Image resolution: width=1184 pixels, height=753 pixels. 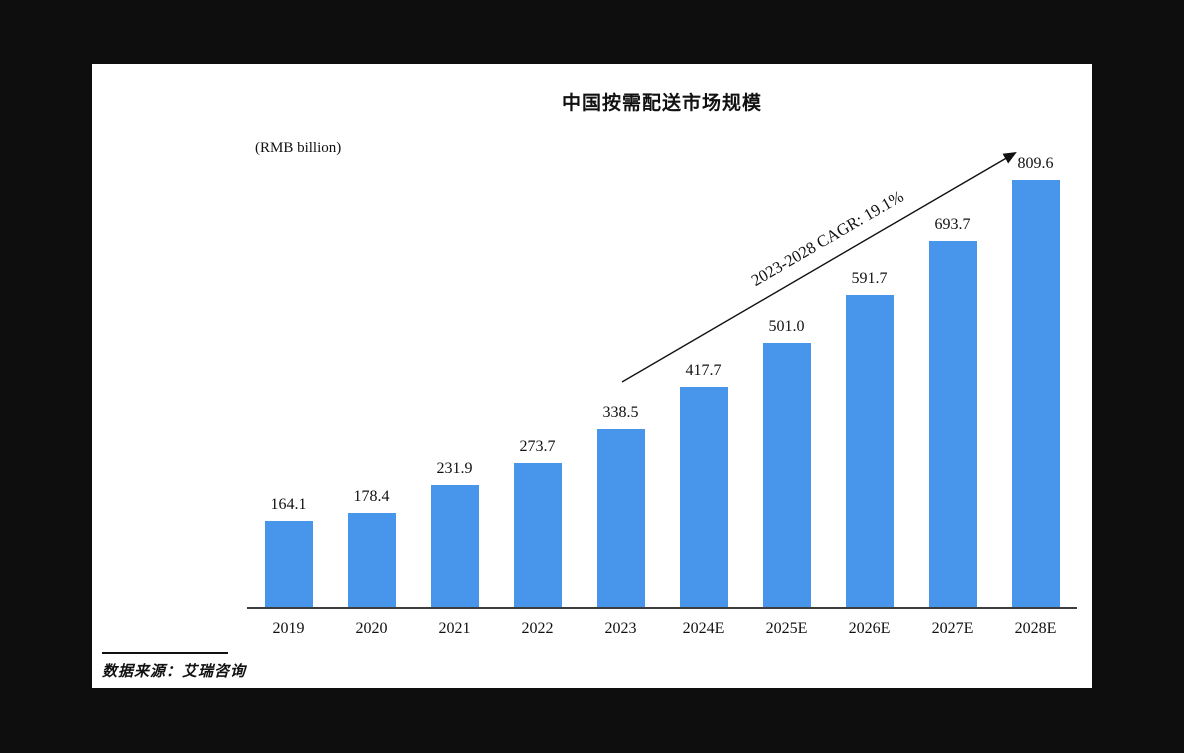 What do you see at coordinates (537, 446) in the screenshot?
I see `bar-value-label: 273.7` at bounding box center [537, 446].